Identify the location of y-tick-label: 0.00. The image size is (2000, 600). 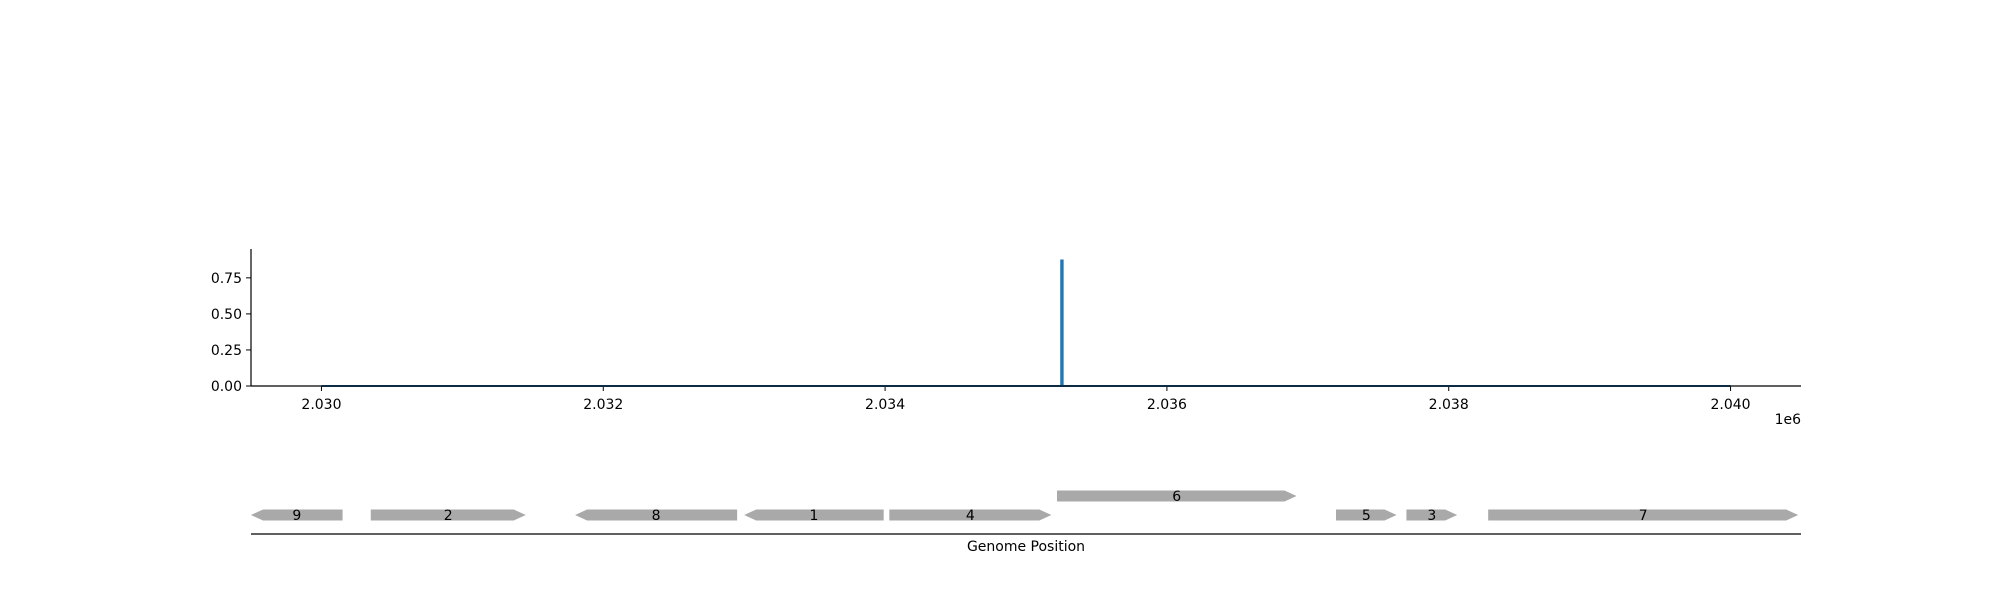
(226, 387).